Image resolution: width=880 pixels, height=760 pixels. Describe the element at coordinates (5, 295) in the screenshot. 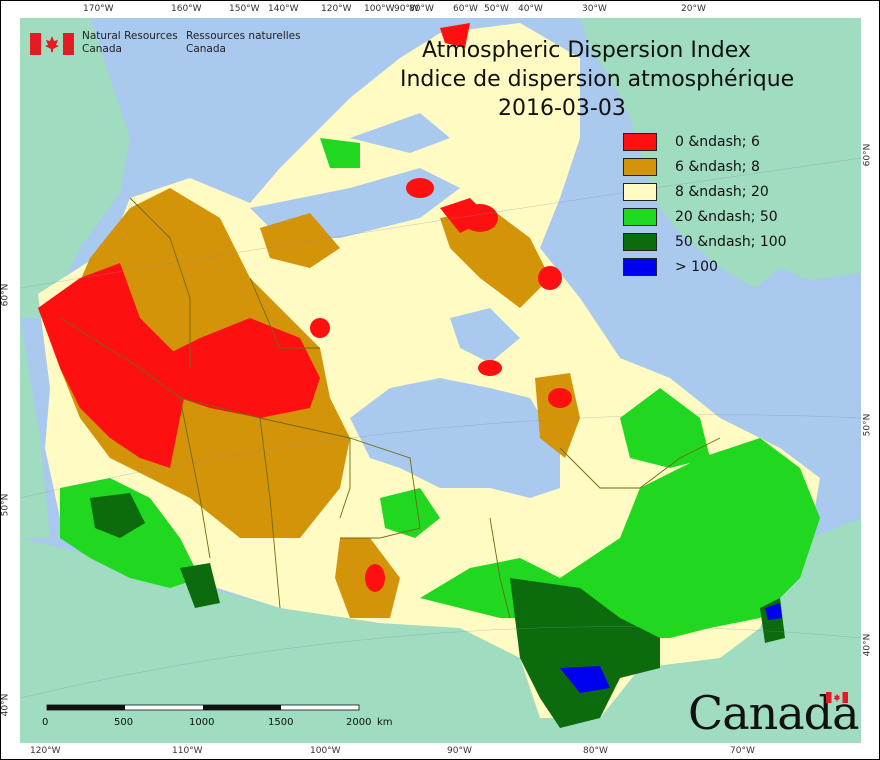

I see `graticule-left-label: 60°N` at that location.